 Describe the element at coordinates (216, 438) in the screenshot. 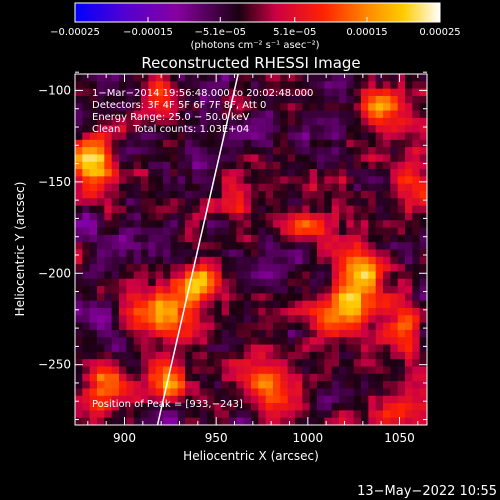

I see `x-tick-label: 950` at that location.